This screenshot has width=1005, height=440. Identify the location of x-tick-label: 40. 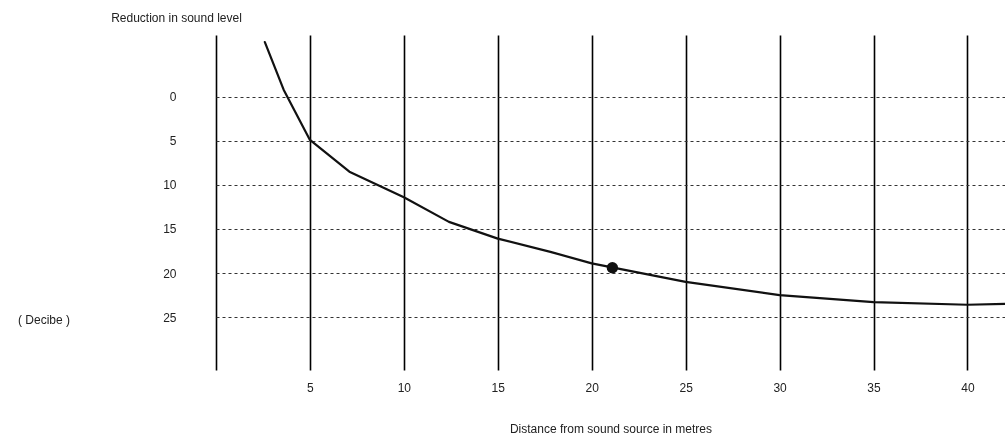
(968, 387).